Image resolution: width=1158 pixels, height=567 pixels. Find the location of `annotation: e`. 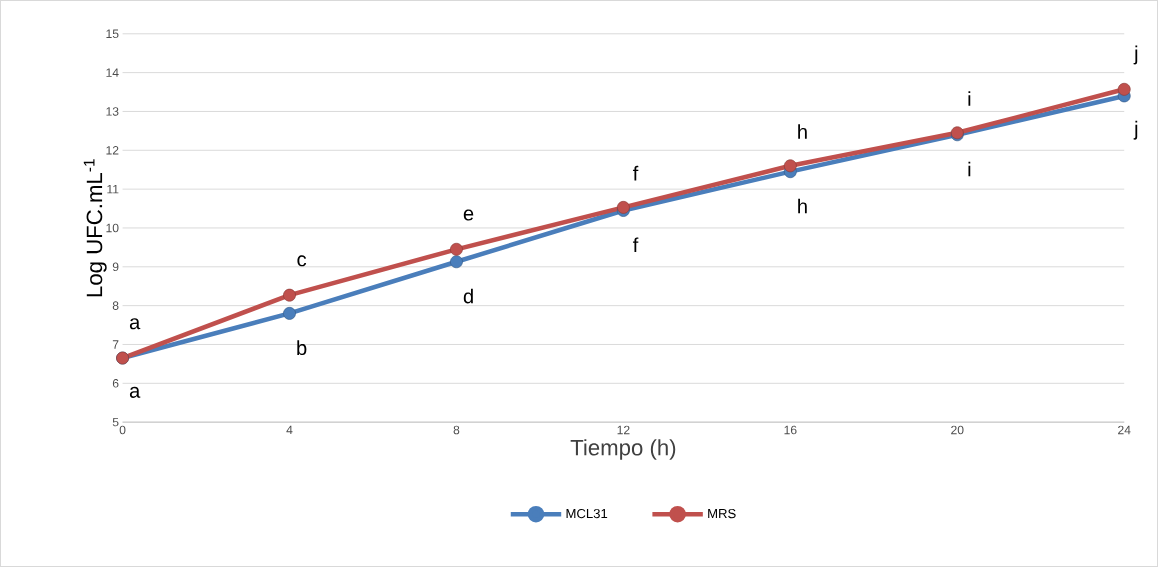

annotation: e is located at coordinates (468, 215).